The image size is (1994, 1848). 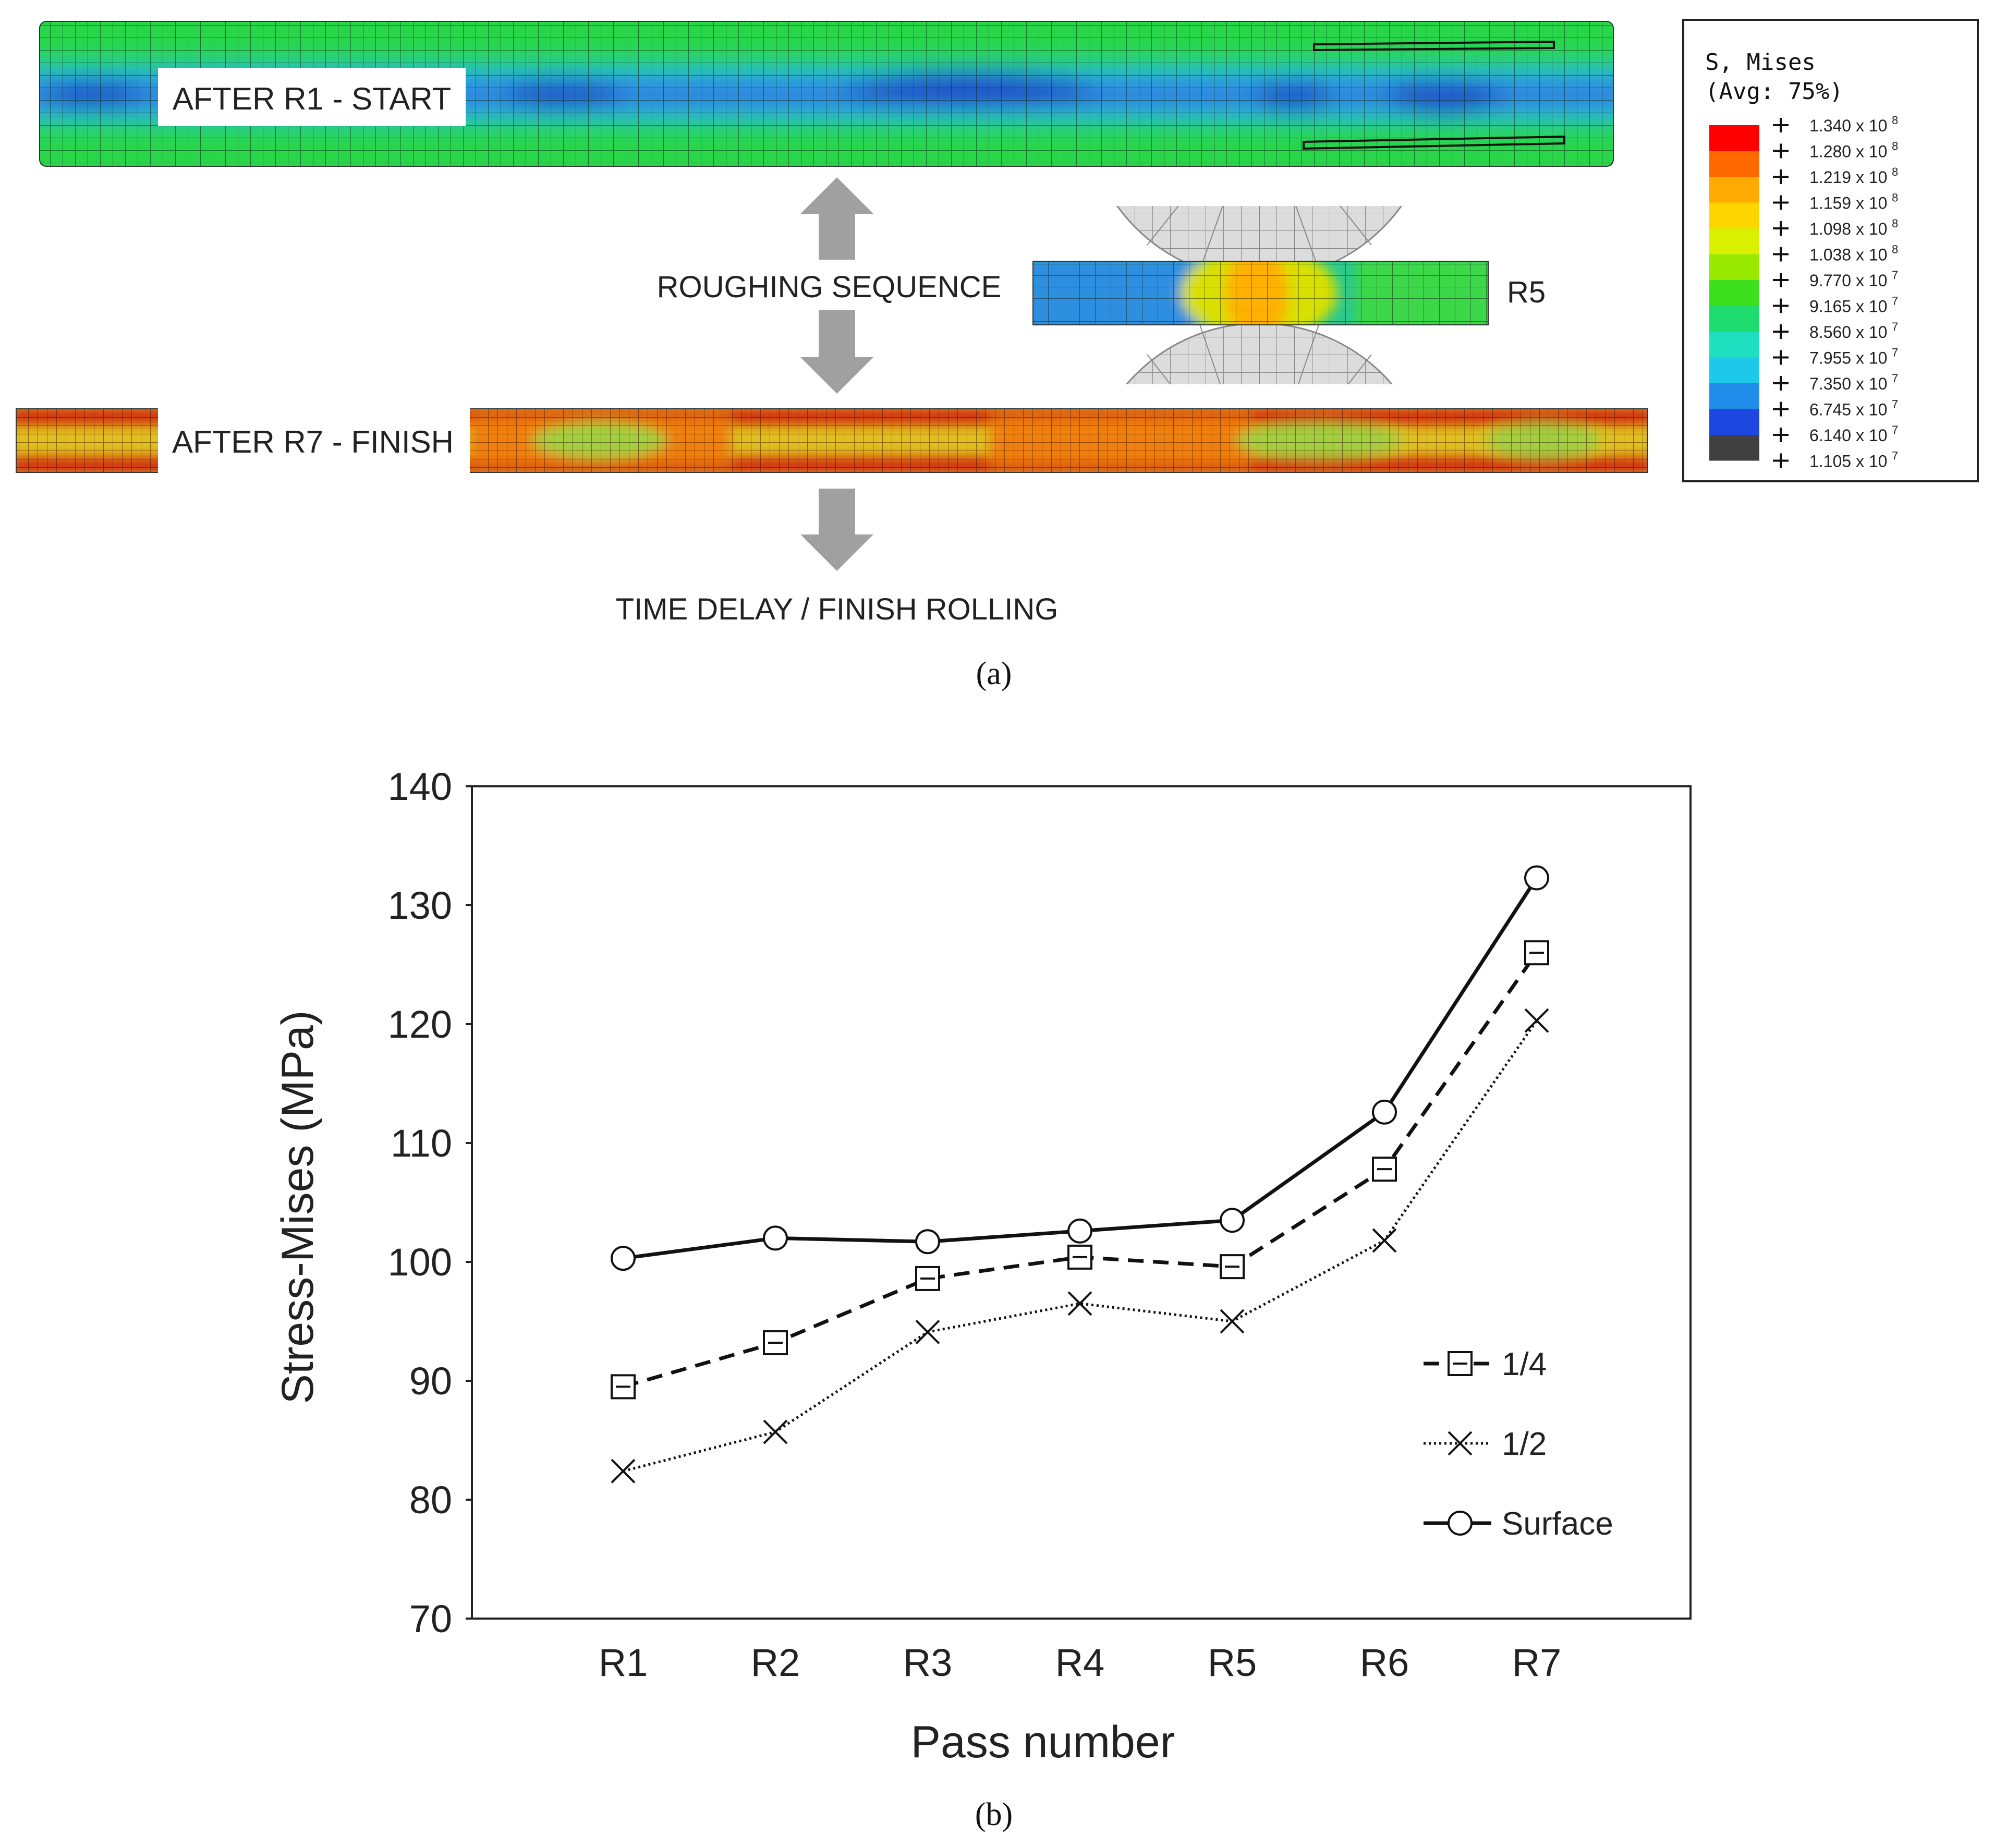 I want to click on legend-surface-label: Surface, so click(x=1557, y=1524).